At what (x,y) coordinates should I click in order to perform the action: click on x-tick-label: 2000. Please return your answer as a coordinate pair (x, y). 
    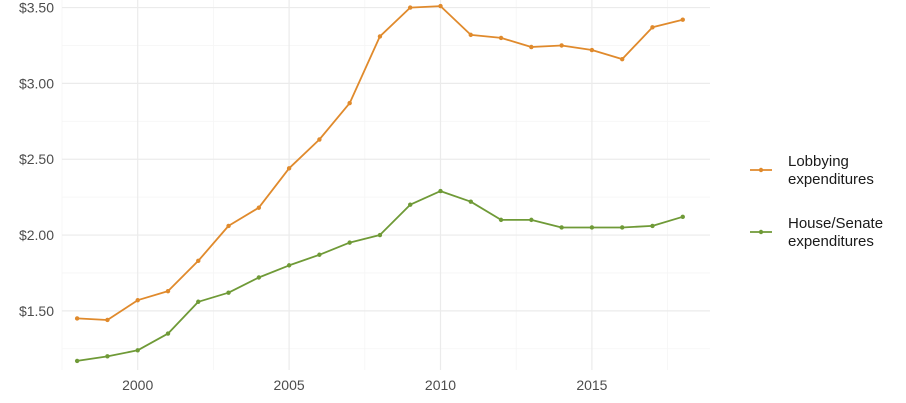
    Looking at the image, I should click on (137, 385).